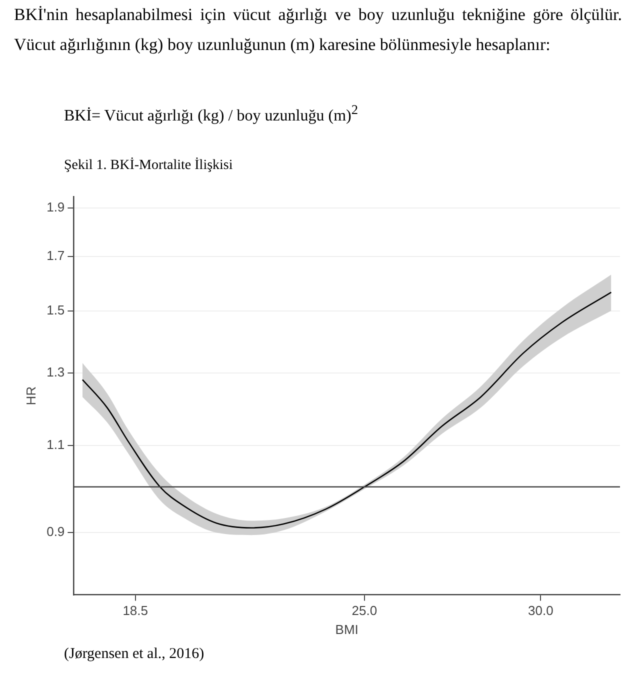  Describe the element at coordinates (30, 396) in the screenshot. I see `y-axis-title: HR` at that location.